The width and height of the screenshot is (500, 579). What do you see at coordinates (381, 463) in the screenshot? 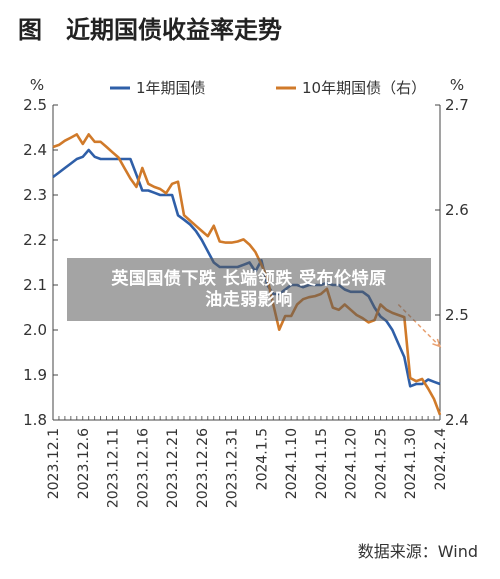
I see `x-tick-label: 2024.1.25` at bounding box center [381, 463].